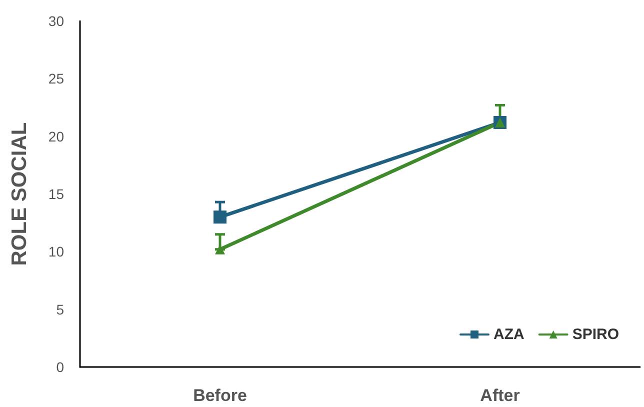 This screenshot has height=407, width=644. Describe the element at coordinates (56, 136) in the screenshot. I see `y-tick-label: 20` at that location.